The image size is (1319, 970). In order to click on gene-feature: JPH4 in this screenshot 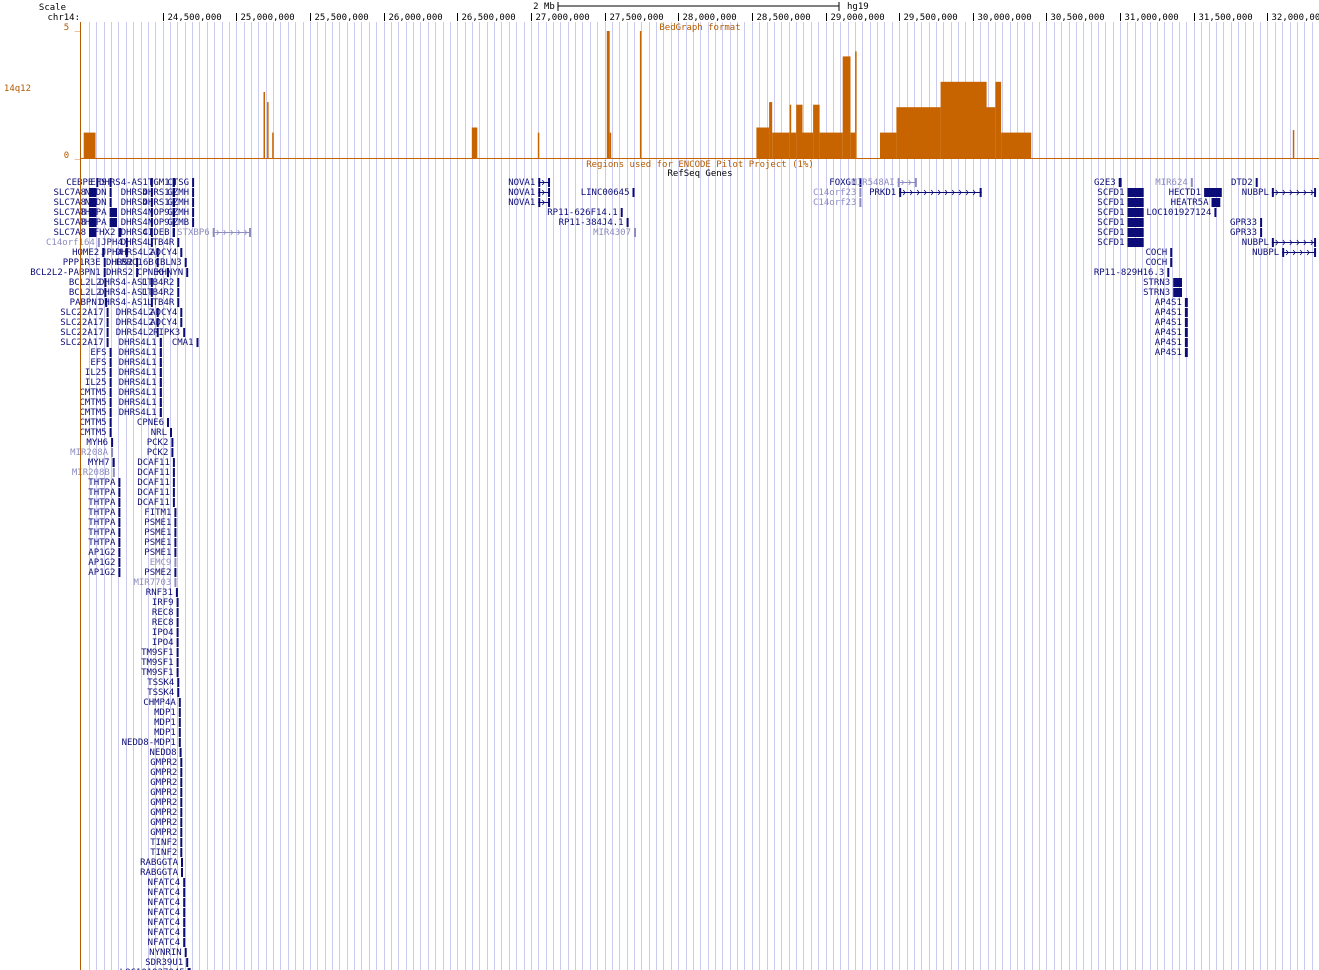, I will do `click(114, 243)`.